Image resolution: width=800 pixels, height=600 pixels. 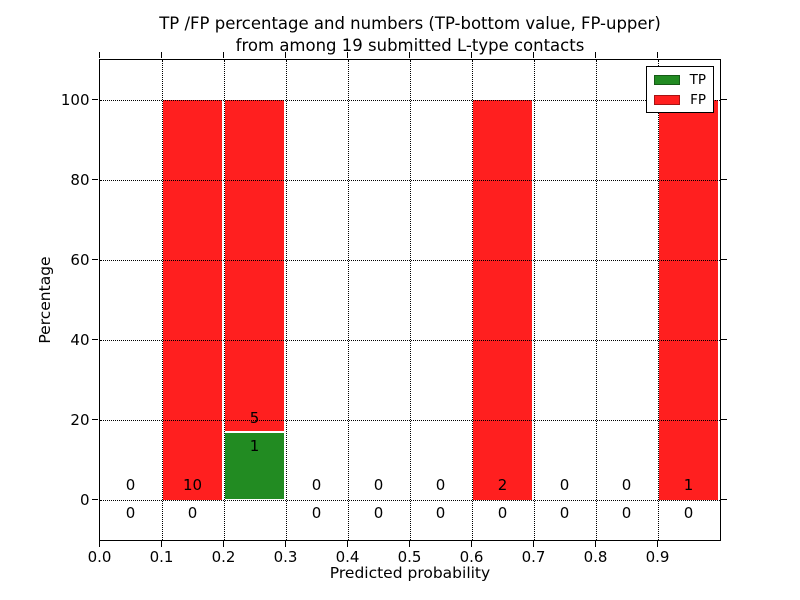 I want to click on fp-count-label: 1, so click(x=688, y=484).